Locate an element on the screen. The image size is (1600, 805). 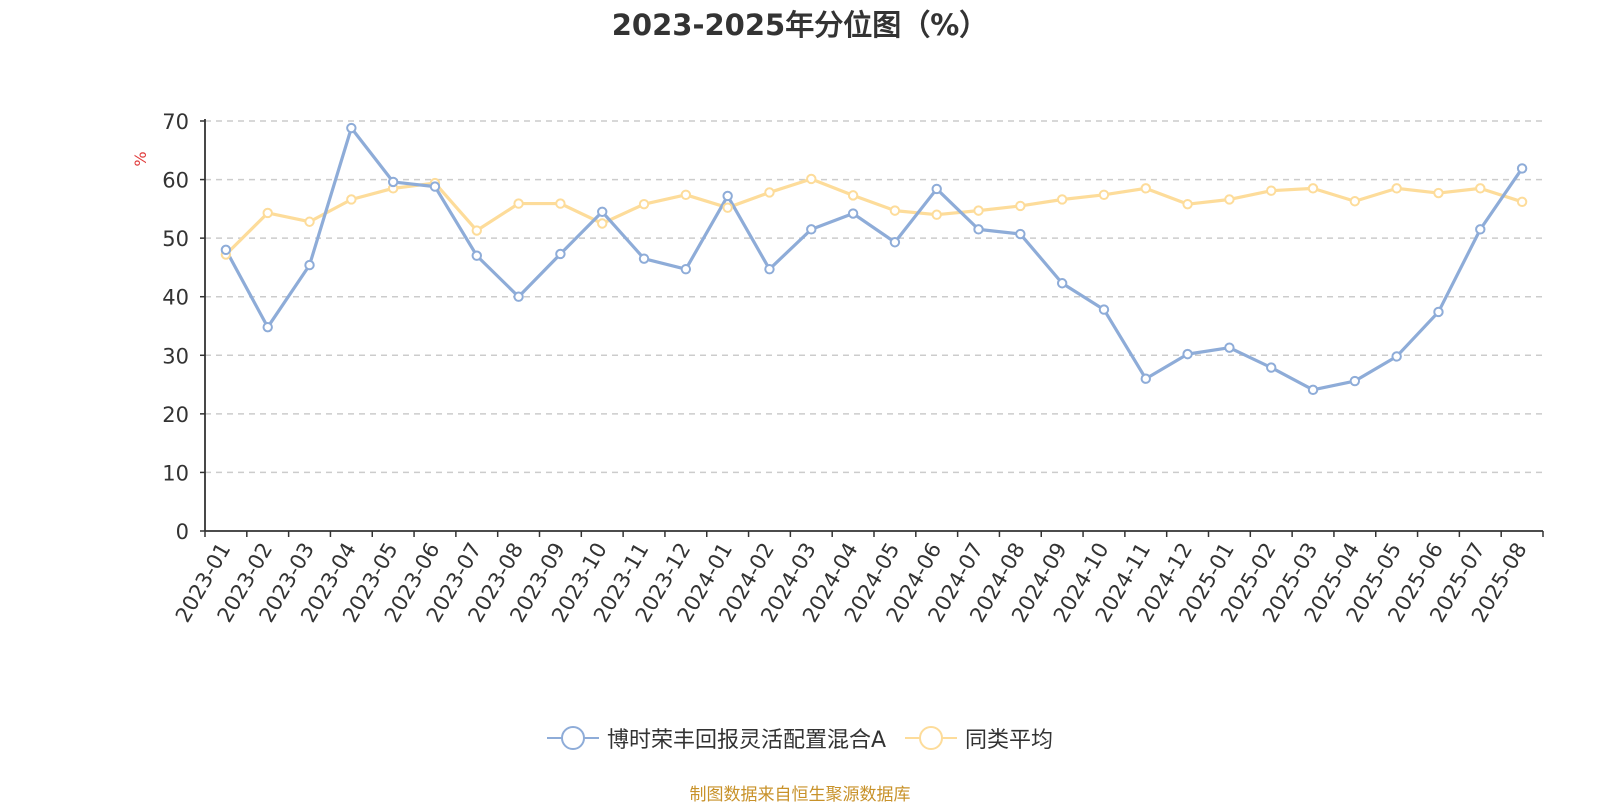
legend-label-fund: 博时荣丰回报灵活配置混合A is located at coordinates (746, 740).